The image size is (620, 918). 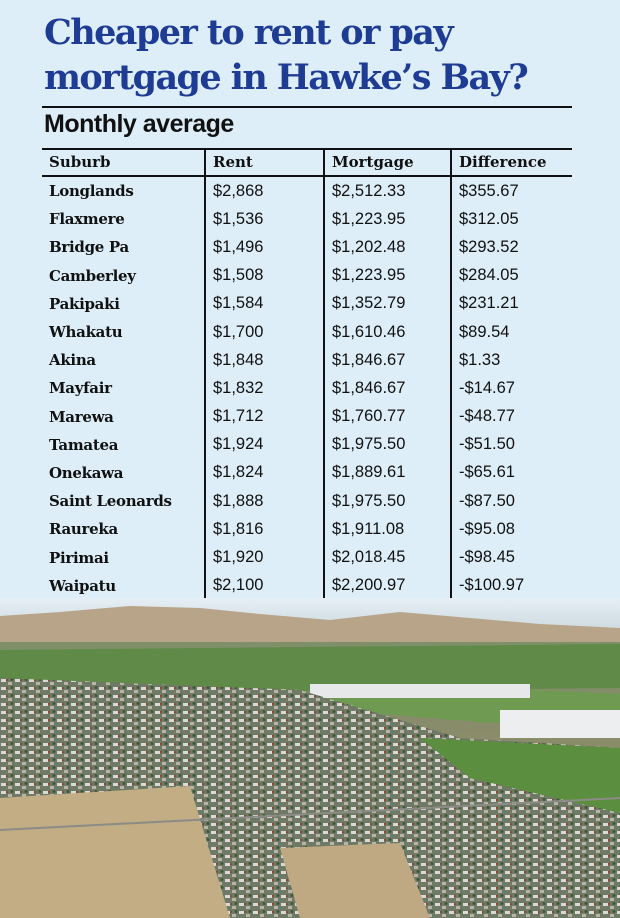 I want to click on rent-cell: $1,584, so click(x=264, y=303).